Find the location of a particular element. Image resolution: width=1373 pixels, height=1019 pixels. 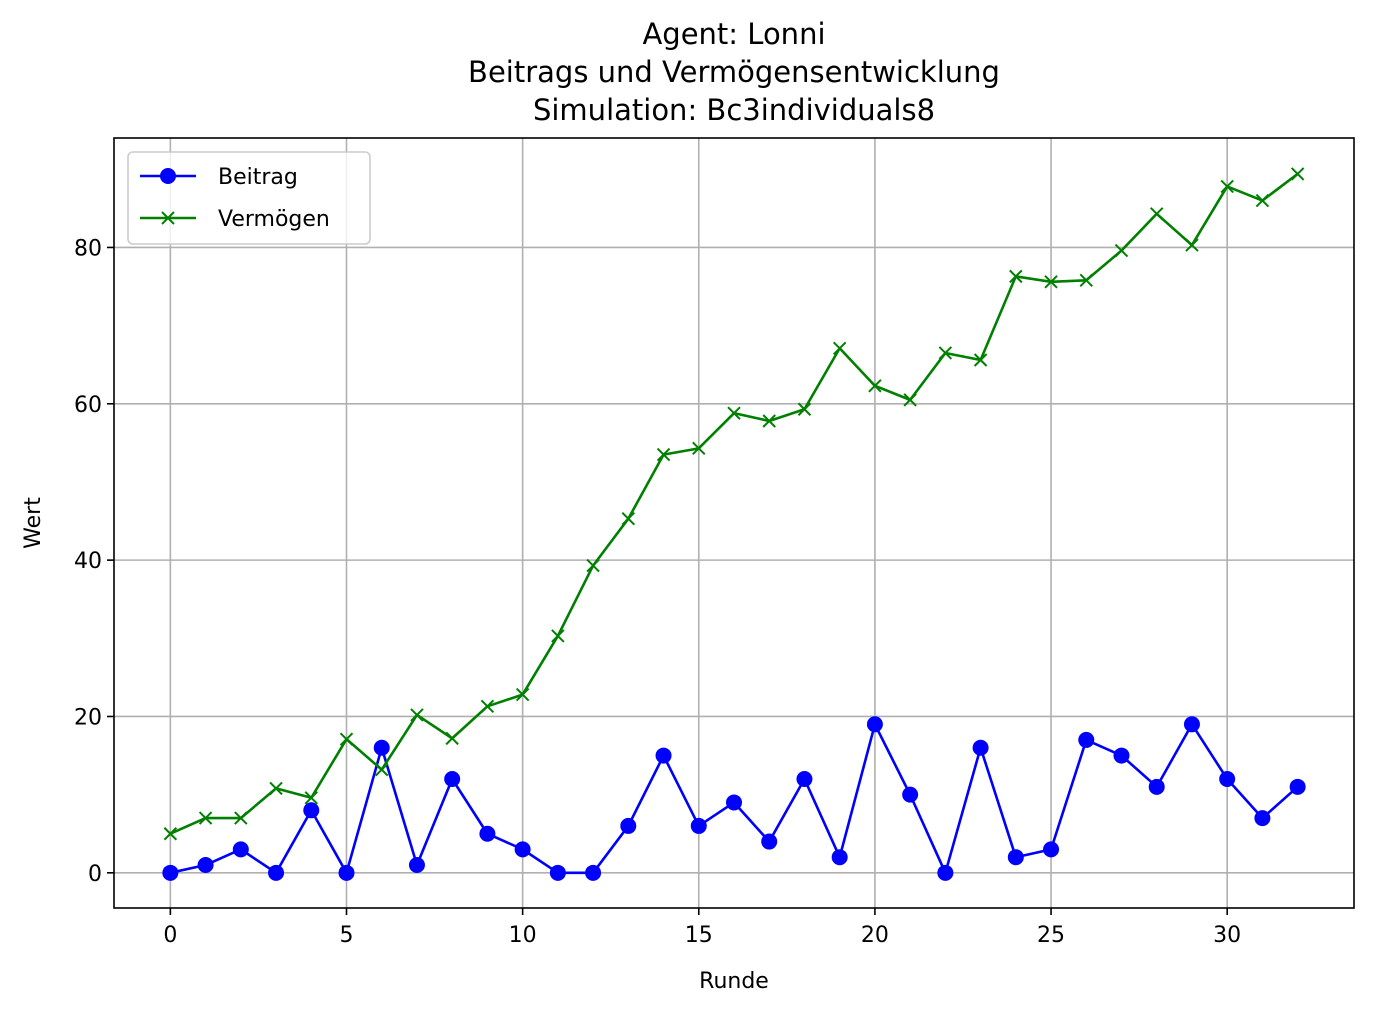

legend-label-vermoegen: Vermögen is located at coordinates (274, 219).